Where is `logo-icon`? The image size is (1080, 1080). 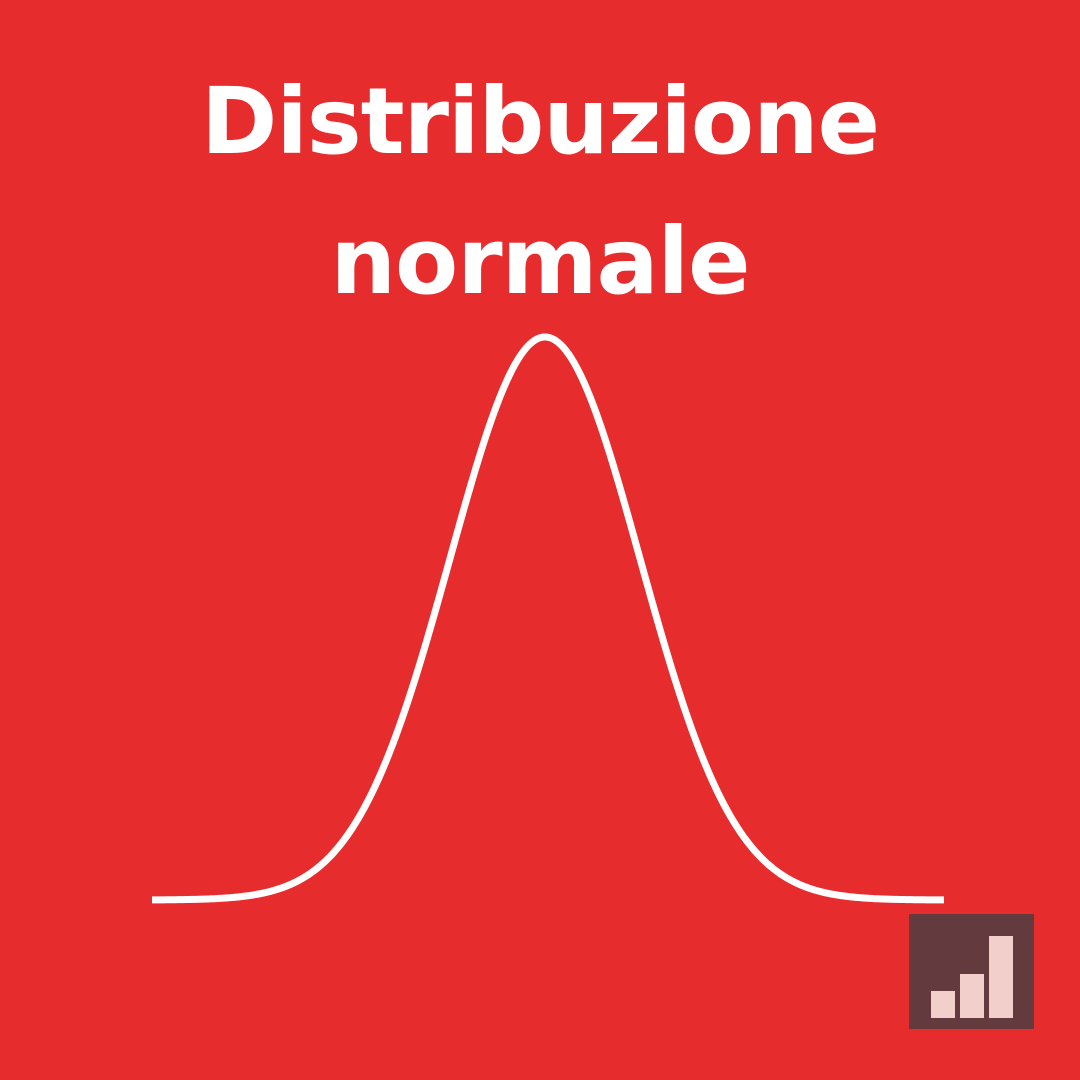
logo-icon is located at coordinates (971, 971).